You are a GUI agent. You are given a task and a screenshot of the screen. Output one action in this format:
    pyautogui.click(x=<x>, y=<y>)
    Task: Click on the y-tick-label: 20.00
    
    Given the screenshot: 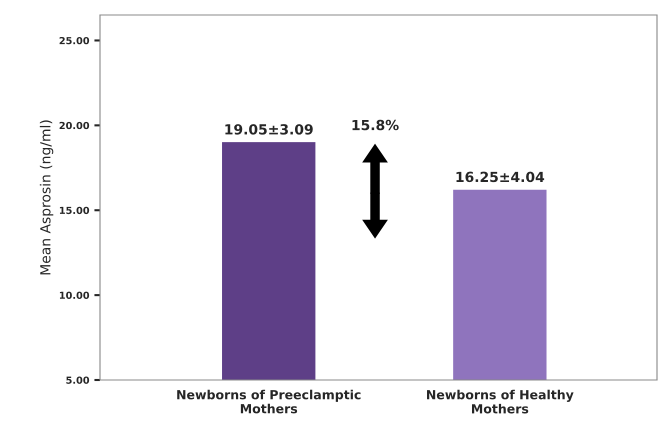 What is the action you would take?
    pyautogui.click(x=75, y=126)
    